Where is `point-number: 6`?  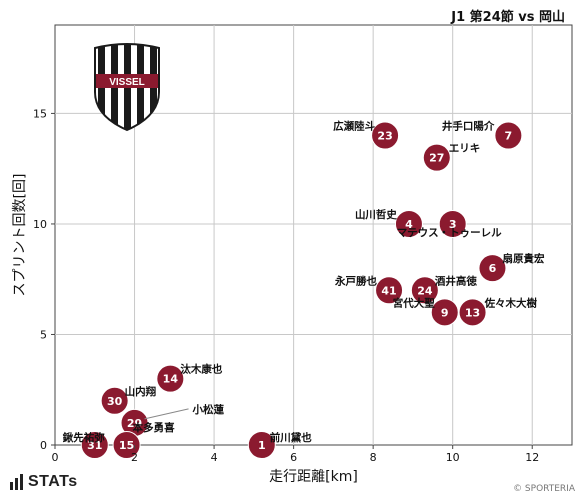 point-number: 6 is located at coordinates (493, 268).